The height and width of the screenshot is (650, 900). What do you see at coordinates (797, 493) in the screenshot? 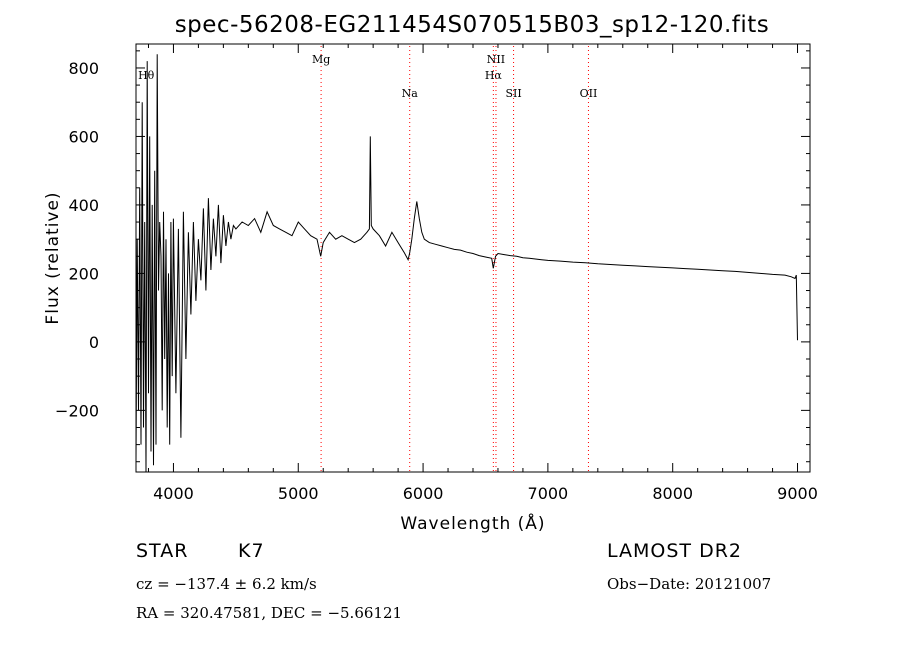
I see `x-tick-label: 9000` at bounding box center [797, 493].